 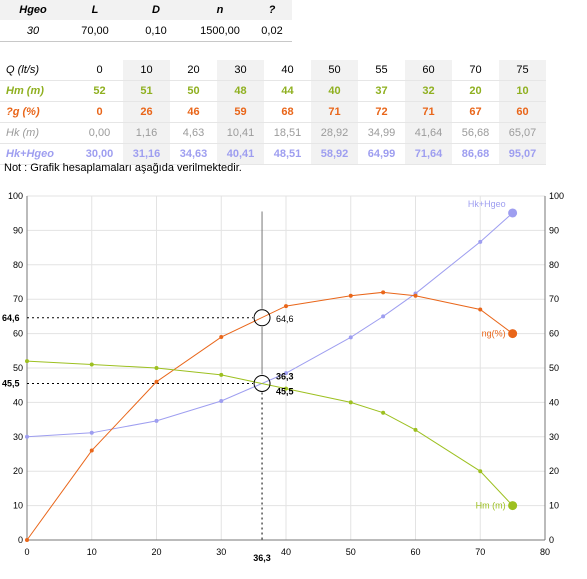 What do you see at coordinates (11, 318) in the screenshot?
I see `efficiency-axis-label: 64,6` at bounding box center [11, 318].